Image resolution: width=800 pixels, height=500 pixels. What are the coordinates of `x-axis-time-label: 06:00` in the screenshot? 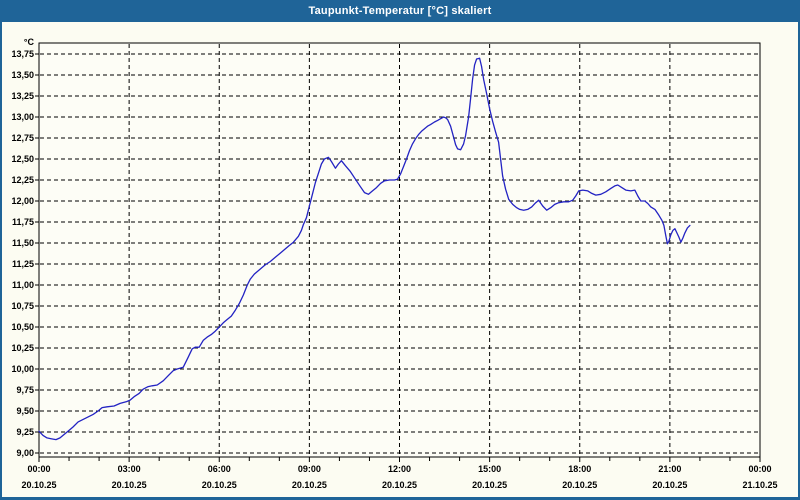 It's located at (219, 469).